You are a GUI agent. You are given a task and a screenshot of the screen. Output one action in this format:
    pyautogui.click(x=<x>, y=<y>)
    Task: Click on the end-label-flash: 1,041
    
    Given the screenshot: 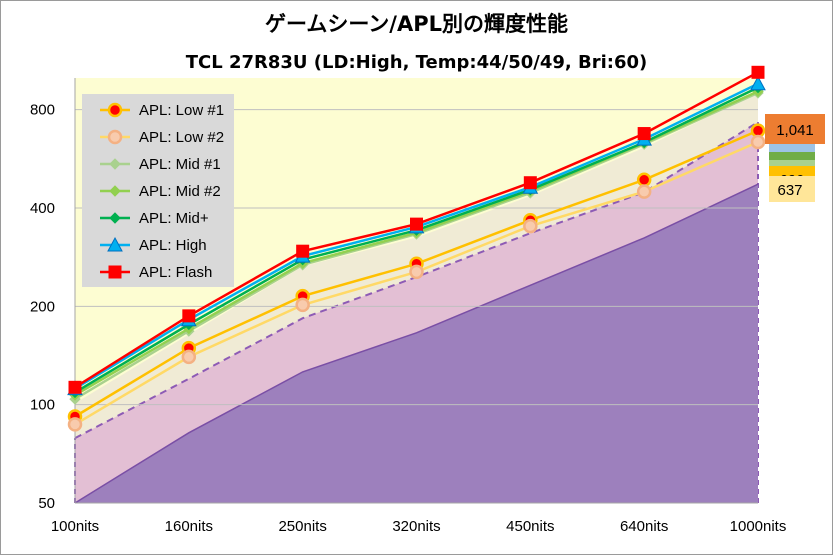 What is the action you would take?
    pyautogui.click(x=795, y=129)
    